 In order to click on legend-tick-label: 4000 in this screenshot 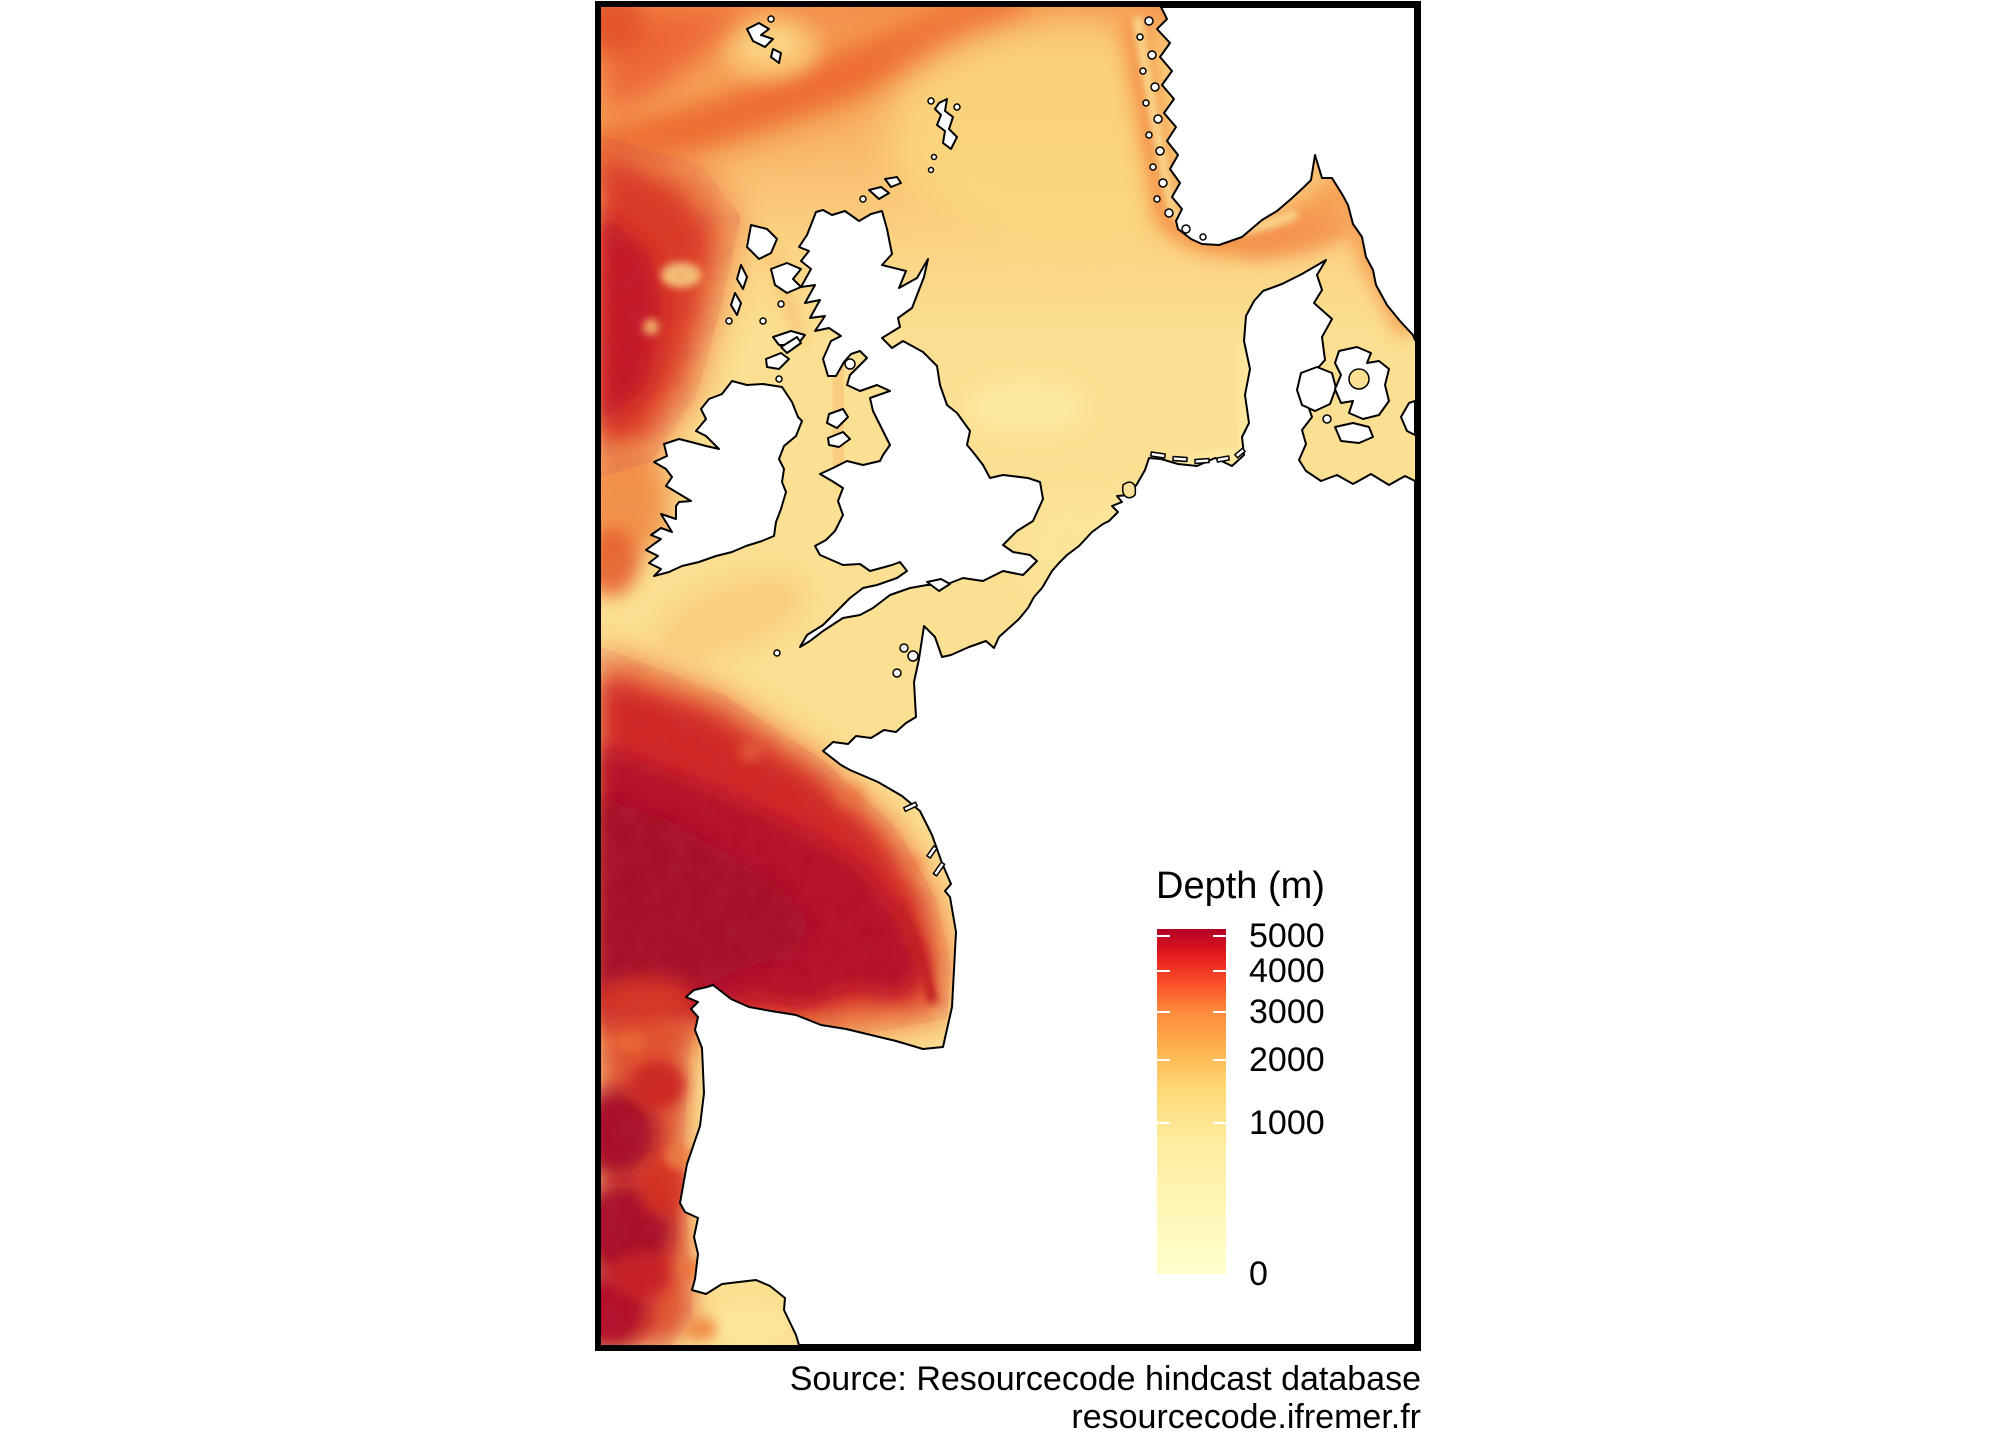, I will do `click(1287, 971)`.